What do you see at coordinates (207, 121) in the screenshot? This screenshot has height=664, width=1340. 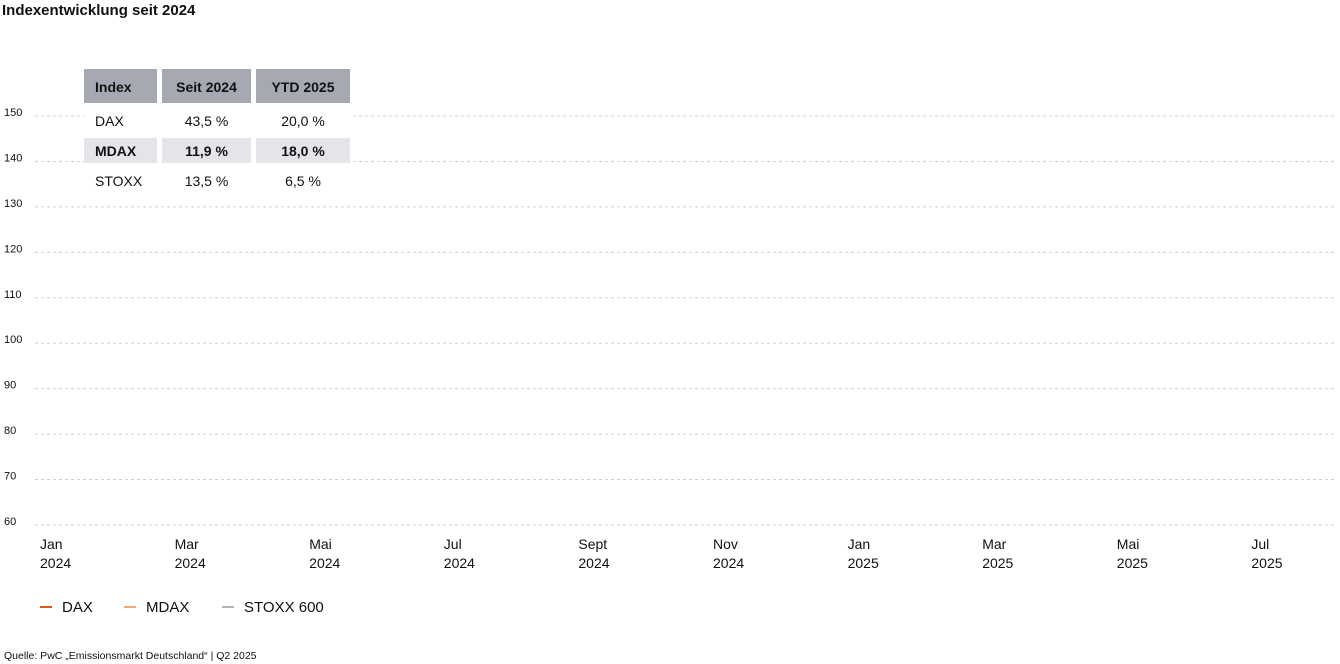 I see `table-cell: 43,5 %` at bounding box center [207, 121].